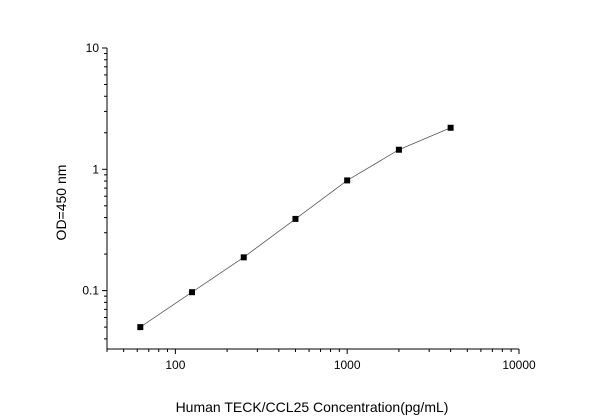 The height and width of the screenshot is (419, 600). Describe the element at coordinates (94, 190) in the screenshot. I see `y-axis-ticks: 0.1 1 10` at that location.